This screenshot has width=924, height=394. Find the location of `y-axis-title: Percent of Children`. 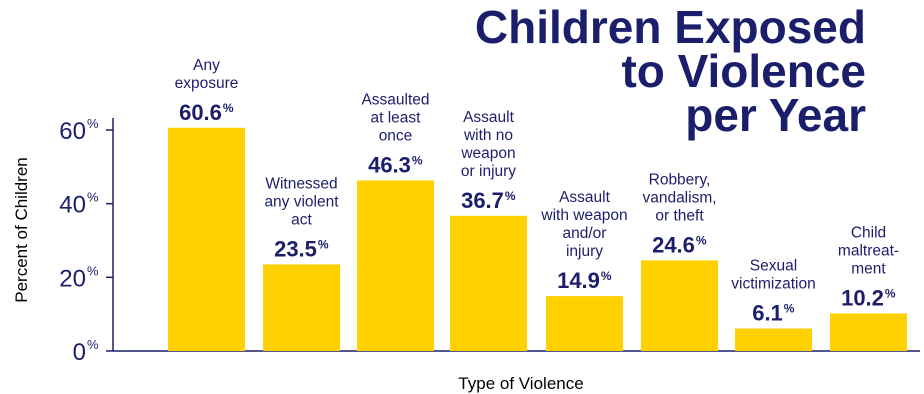

y-axis-title: Percent of Children is located at coordinates (21, 230).